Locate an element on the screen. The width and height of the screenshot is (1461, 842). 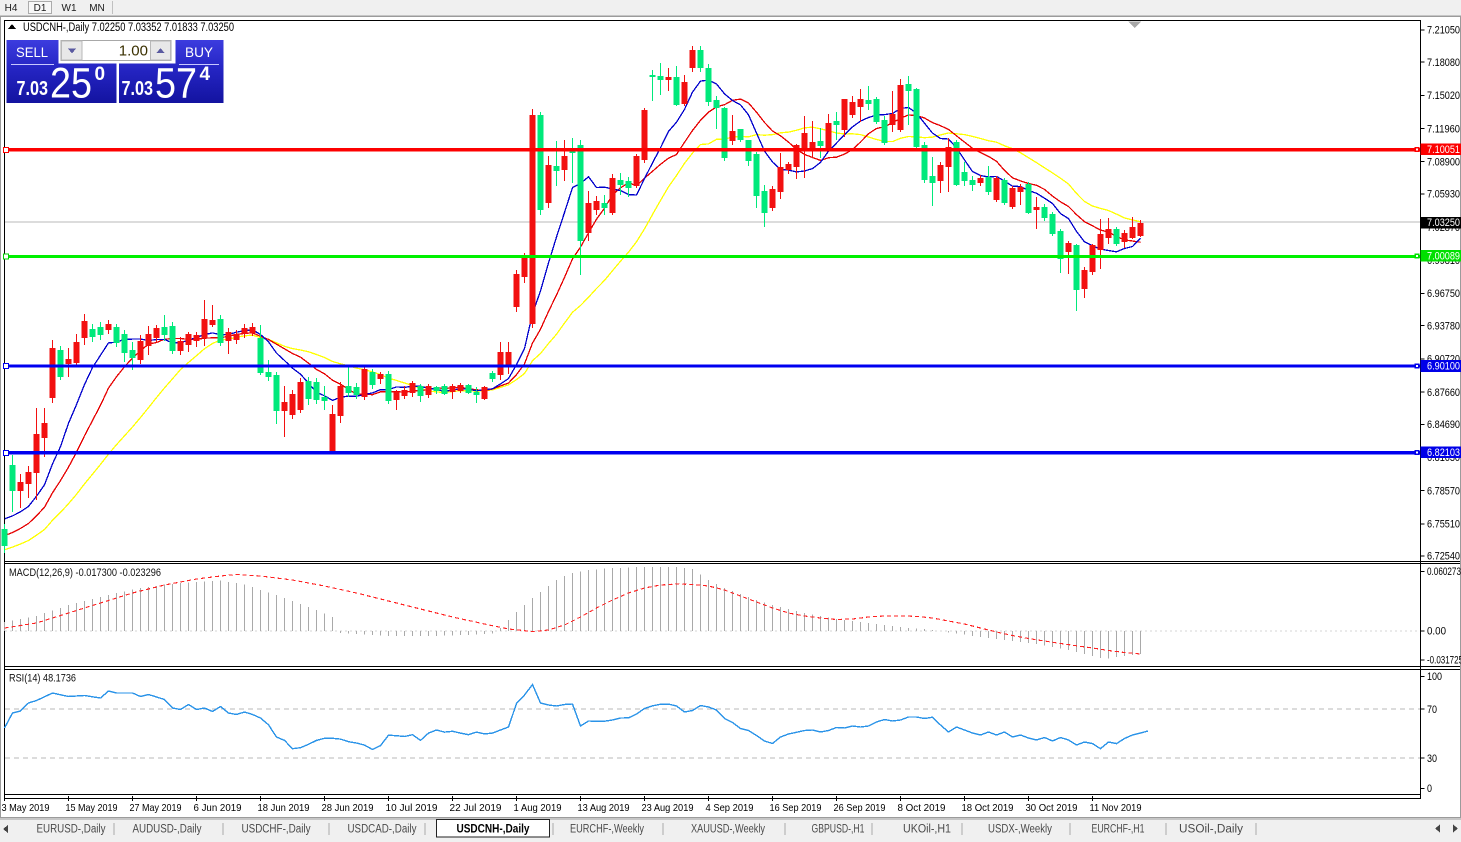
svg-text: 6.78570 is located at coordinates (1443, 491).